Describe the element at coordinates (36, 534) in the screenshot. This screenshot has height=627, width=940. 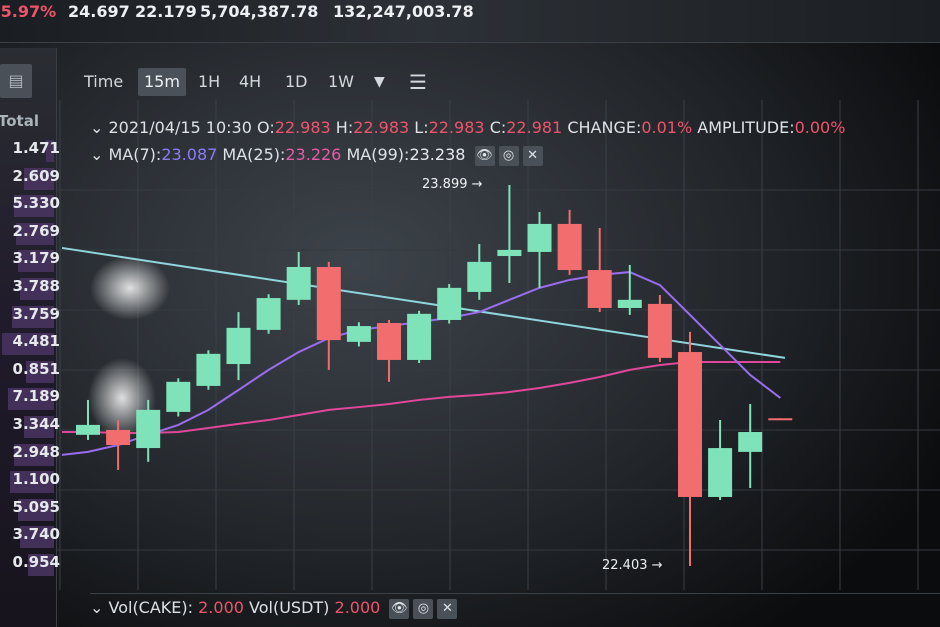
I see `order-book-total: 3.740` at that location.